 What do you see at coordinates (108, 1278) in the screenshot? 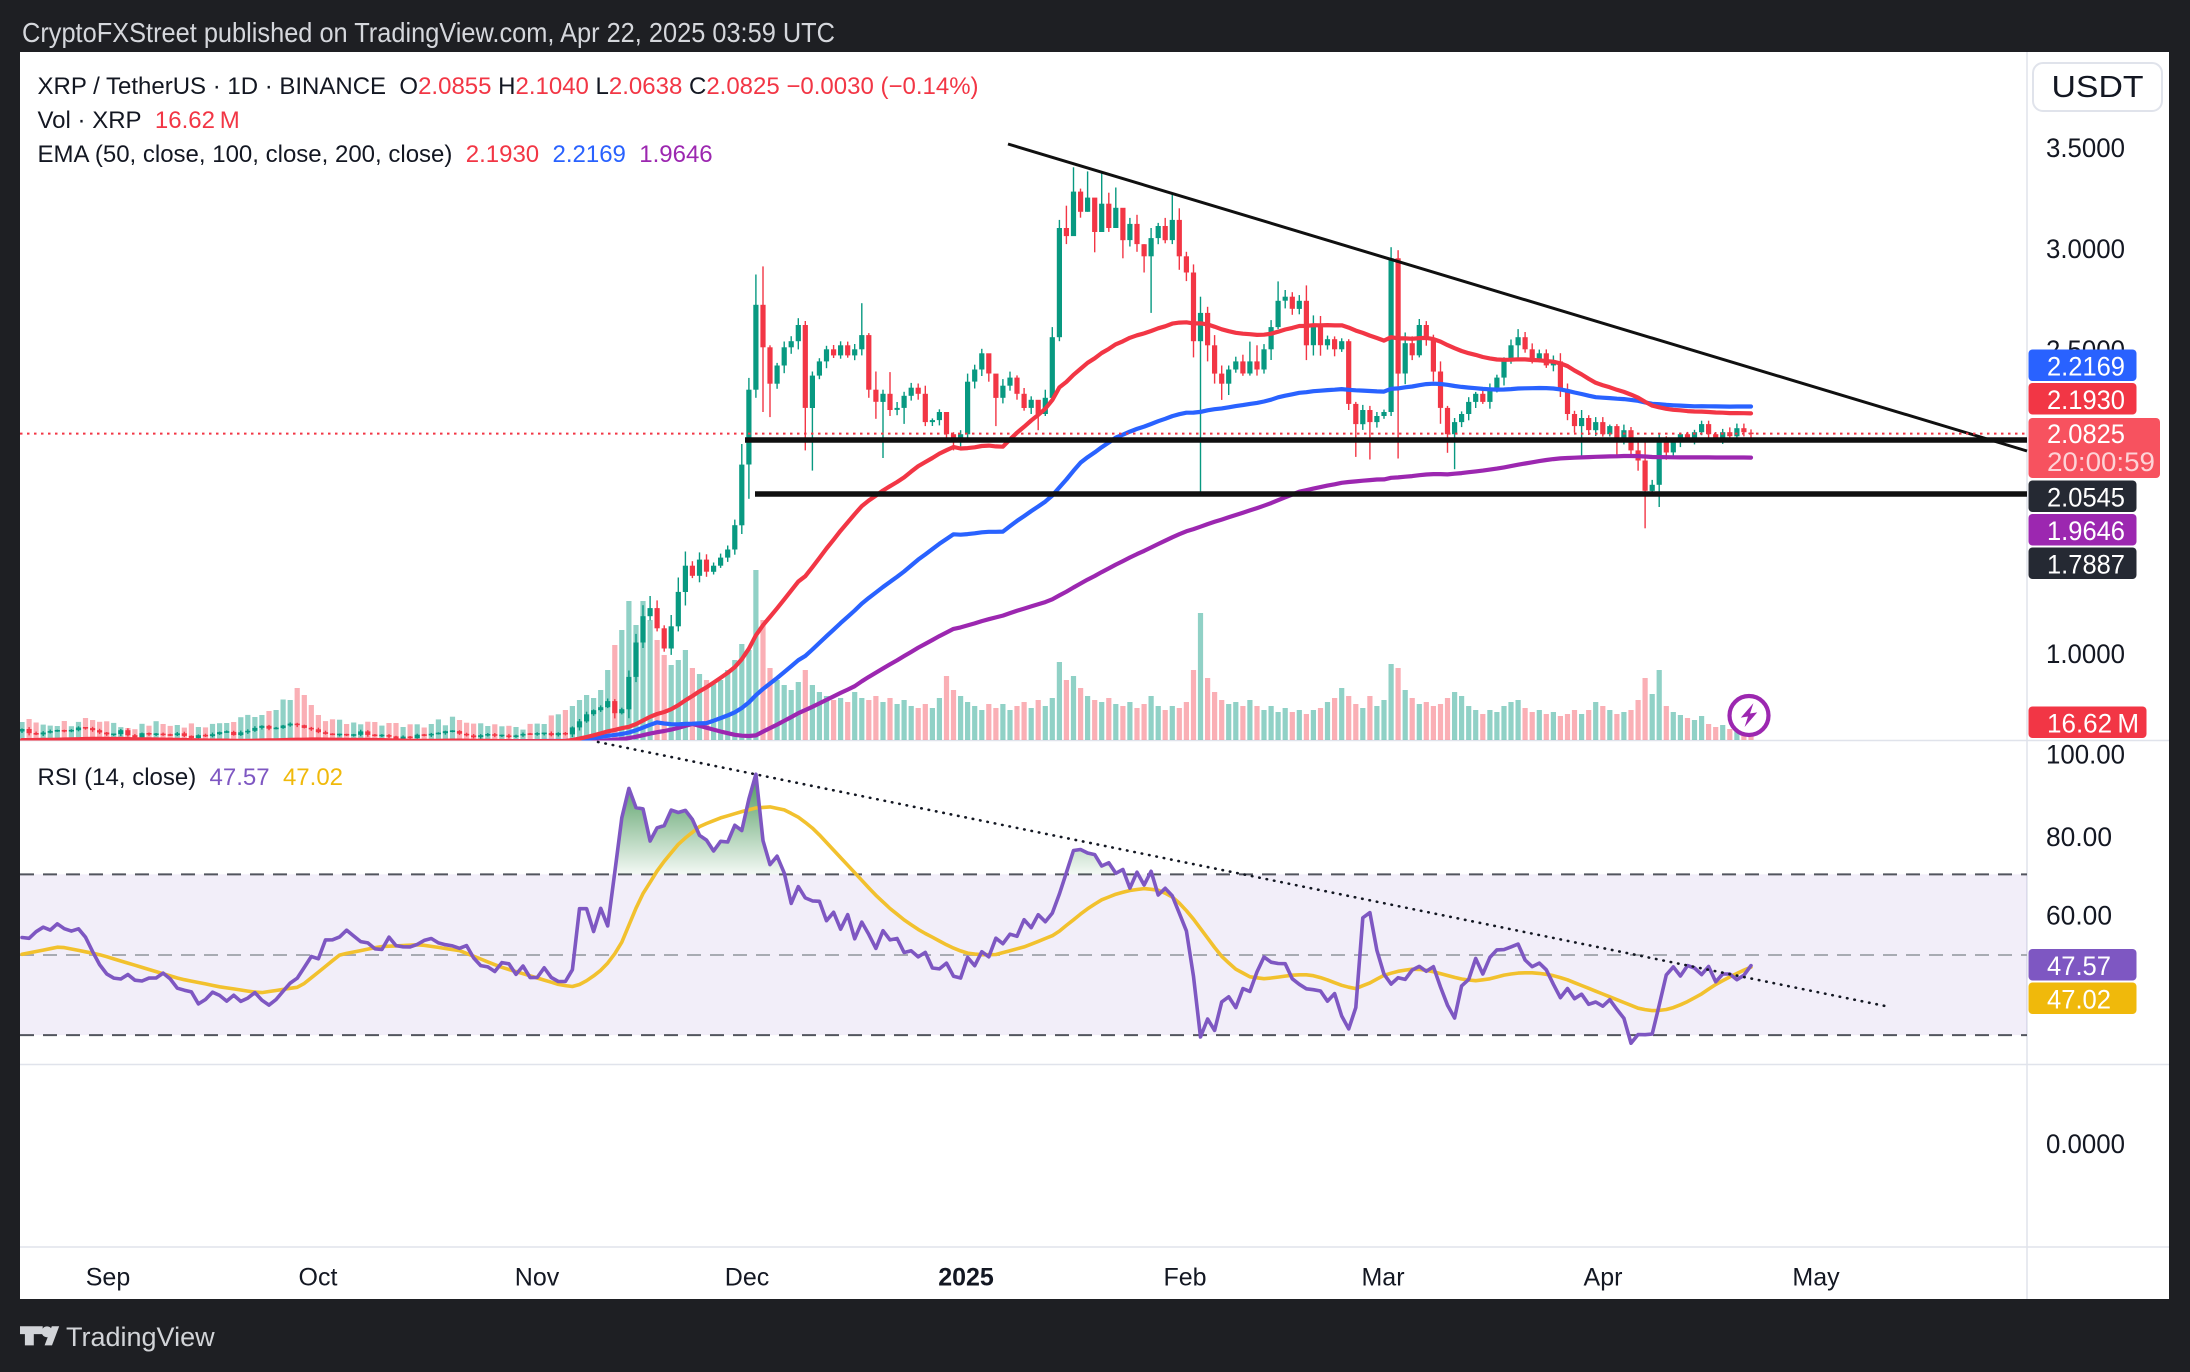
I see `svg-text: Sep` at bounding box center [108, 1278].